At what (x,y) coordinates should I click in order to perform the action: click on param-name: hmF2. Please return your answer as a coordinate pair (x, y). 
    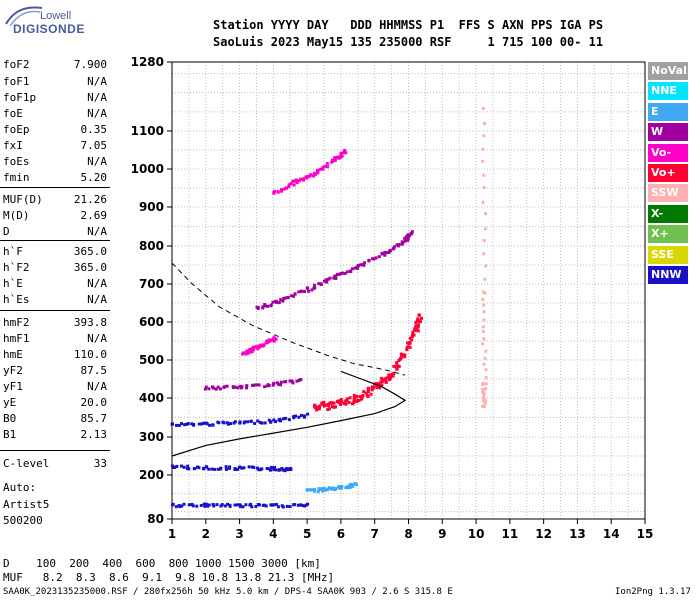
    Looking at the image, I should click on (16, 322).